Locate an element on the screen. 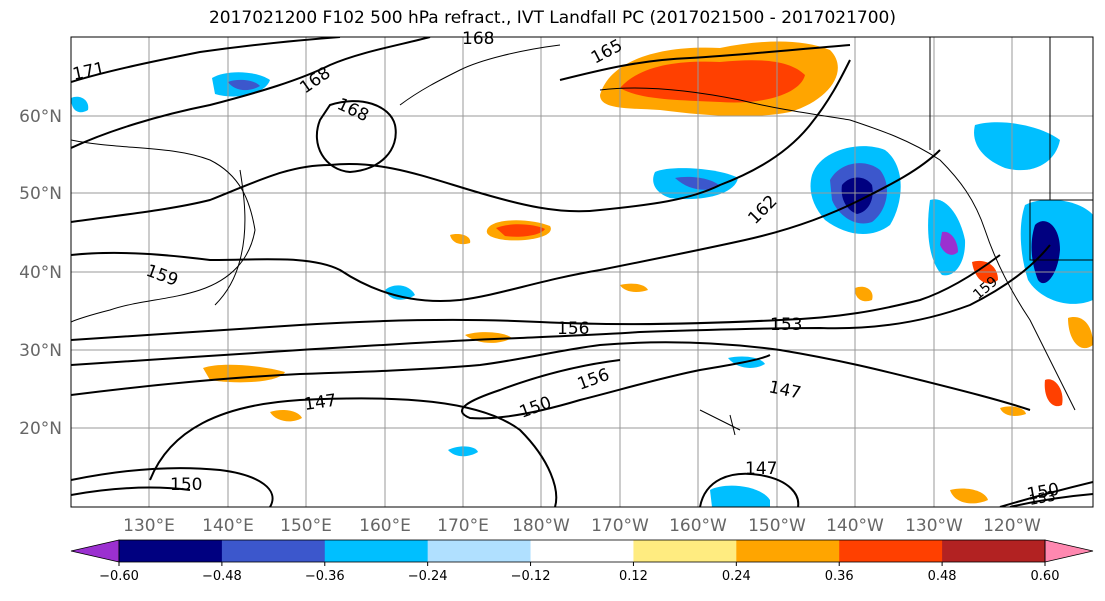 This screenshot has height=601, width=1105. contour-label: 150 is located at coordinates (186, 485).